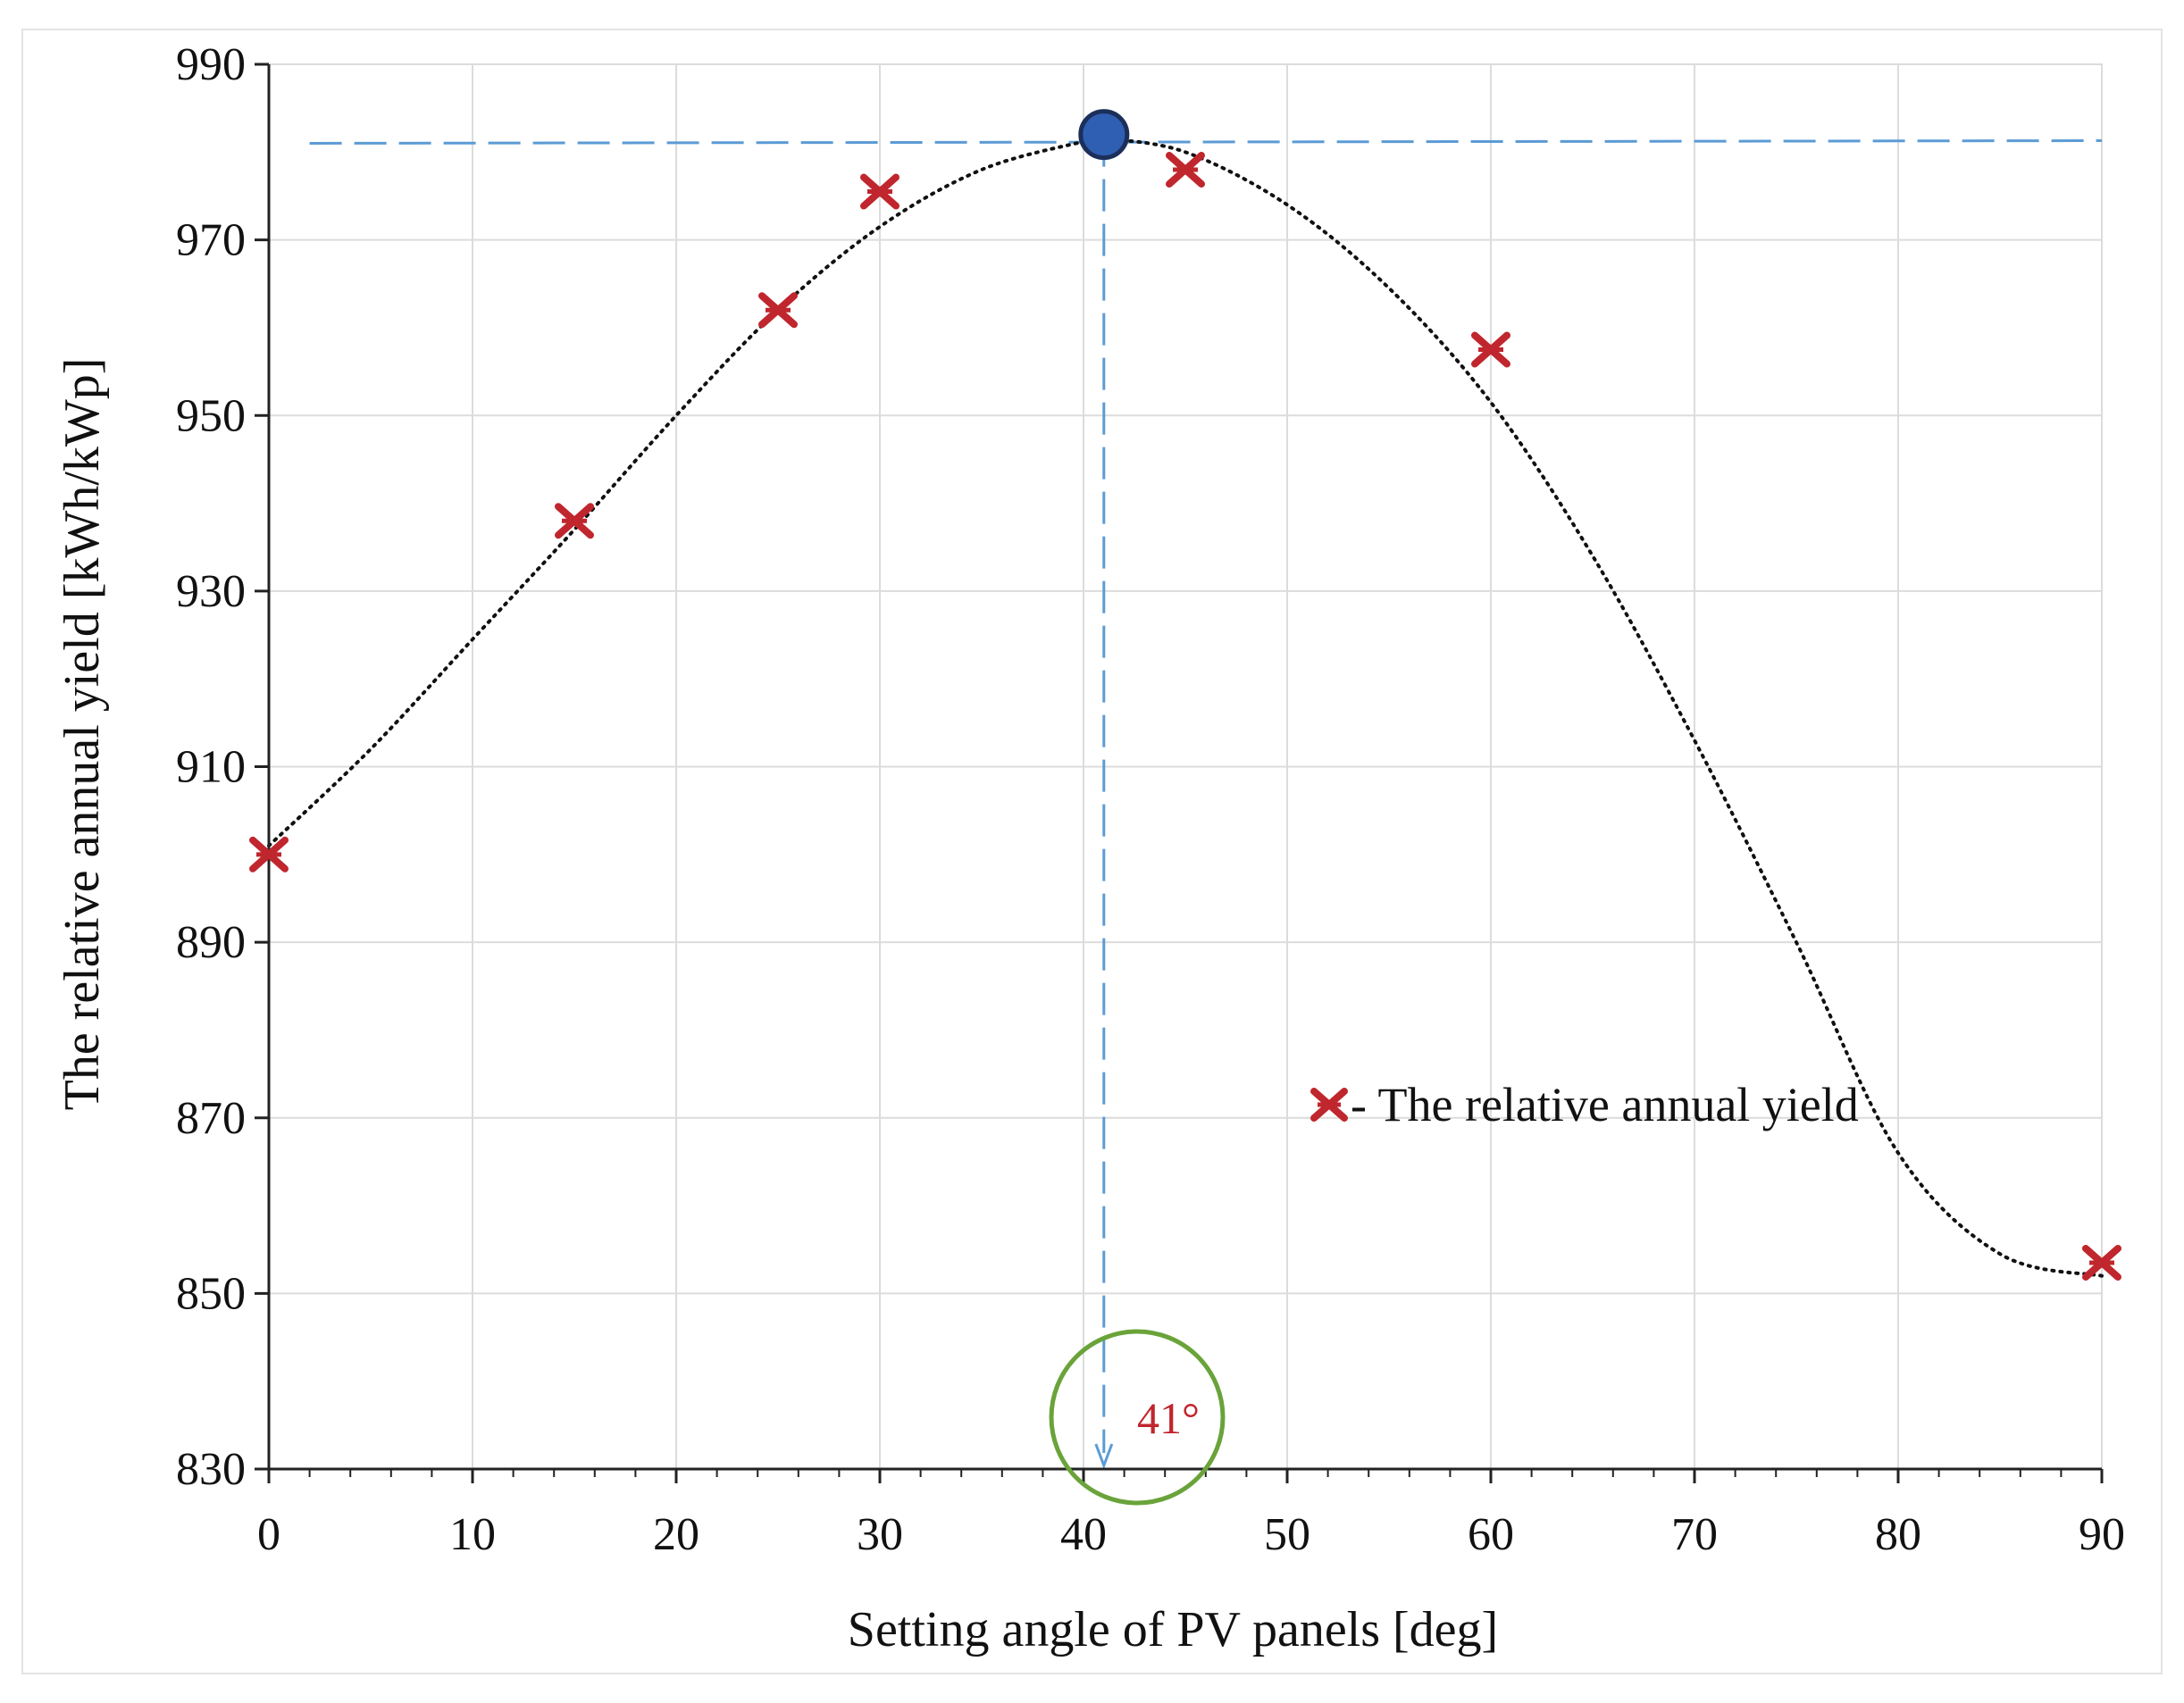 The height and width of the screenshot is (1703, 2184). I want to click on y-tick-label: 850, so click(211, 1293).